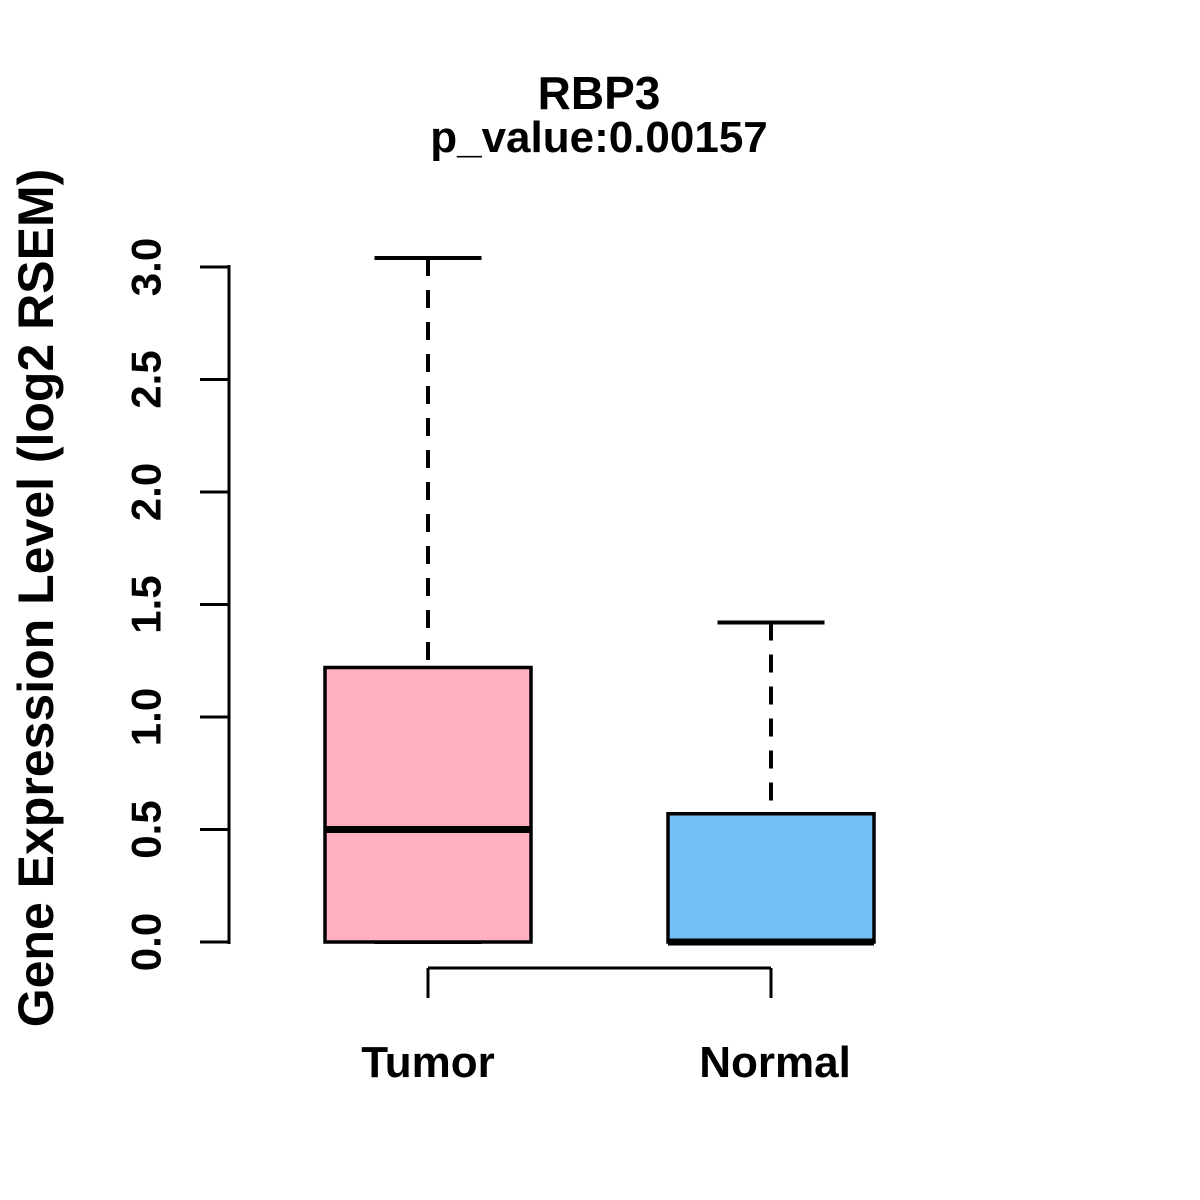 The height and width of the screenshot is (1200, 1200). Describe the element at coordinates (146, 604) in the screenshot. I see `y-tick-label: 1.5` at that location.